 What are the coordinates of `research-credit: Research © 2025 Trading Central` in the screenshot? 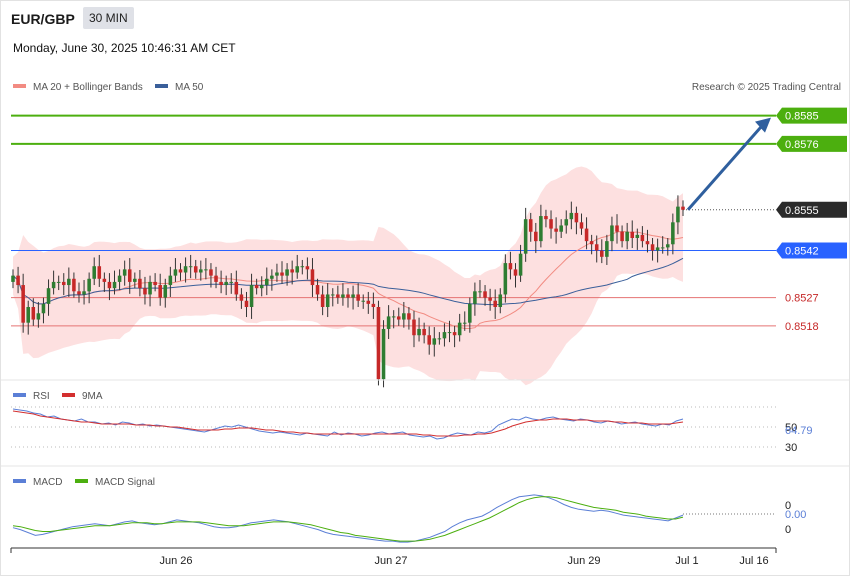 It's located at (766, 87).